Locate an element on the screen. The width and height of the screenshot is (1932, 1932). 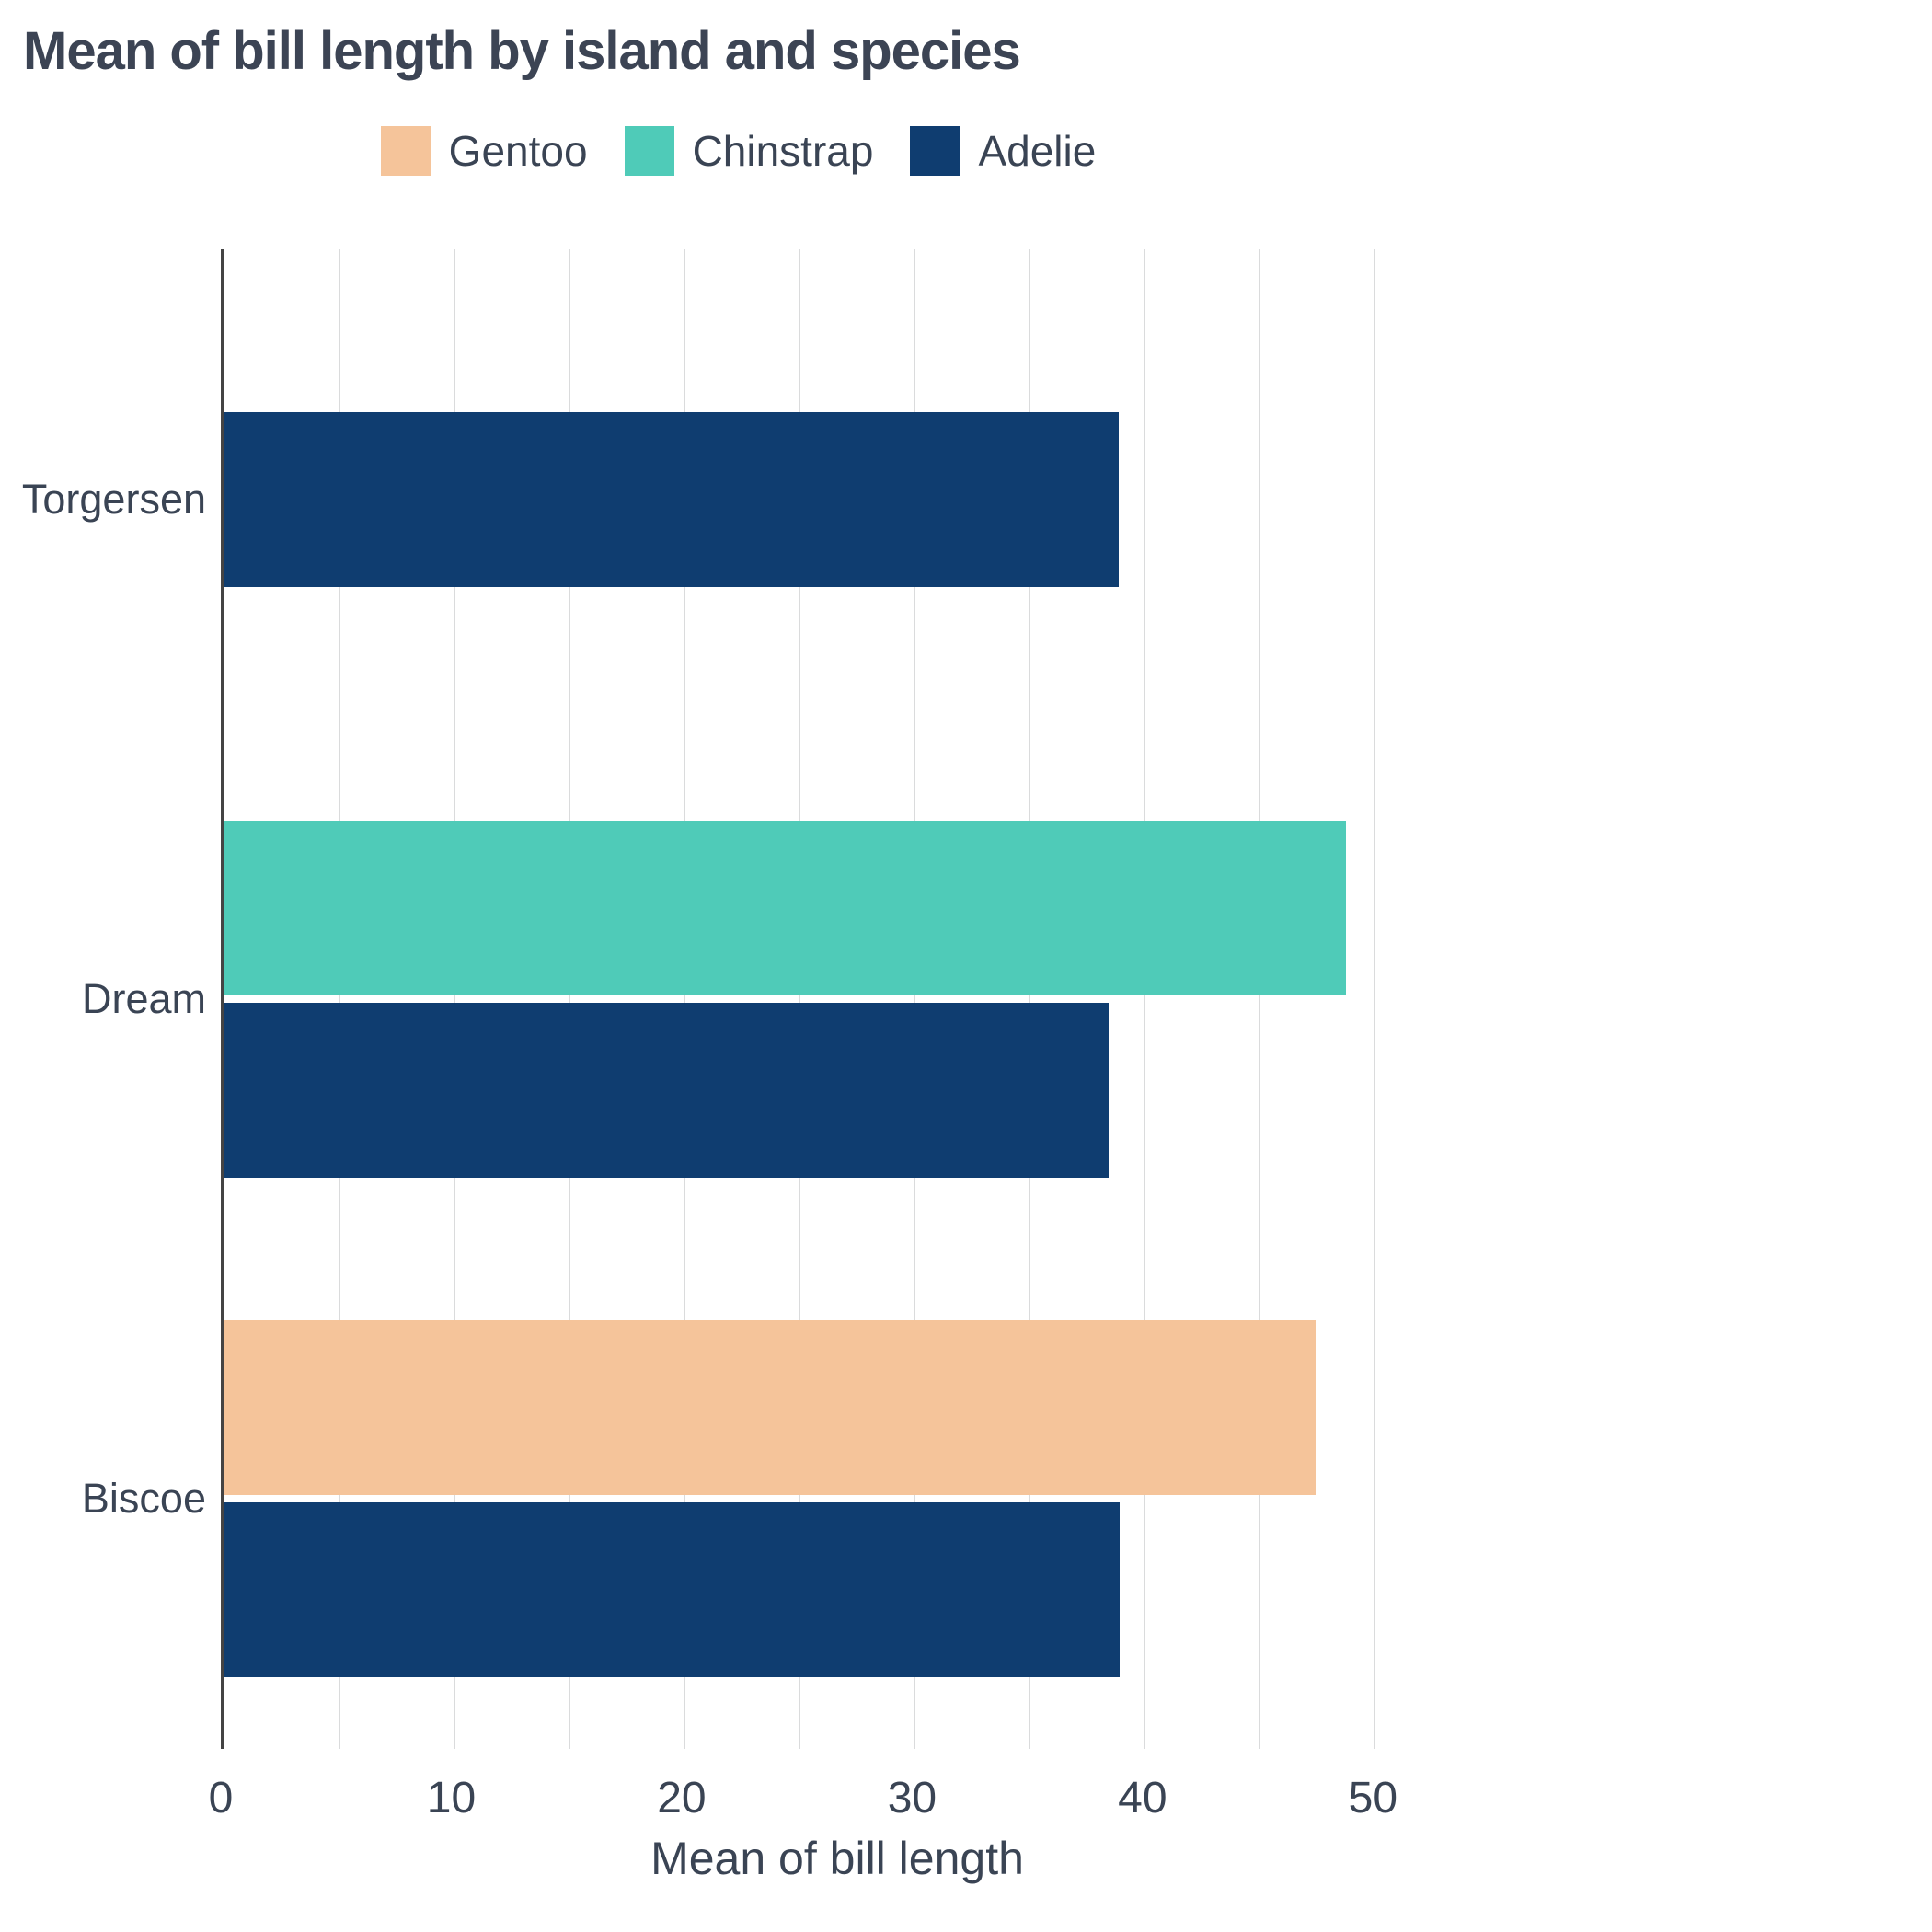
y-axis-labels: Torgersen Dream Biscoe is located at coordinates (121, 999).